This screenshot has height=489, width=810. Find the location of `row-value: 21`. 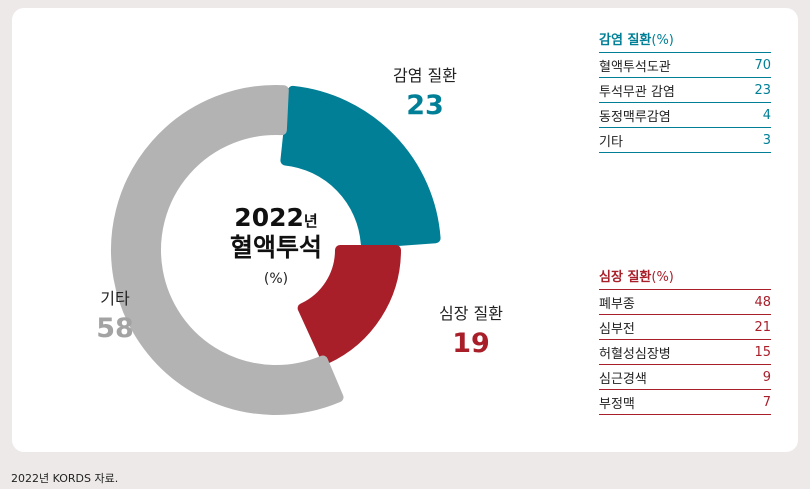

row-value: 21 is located at coordinates (762, 327).